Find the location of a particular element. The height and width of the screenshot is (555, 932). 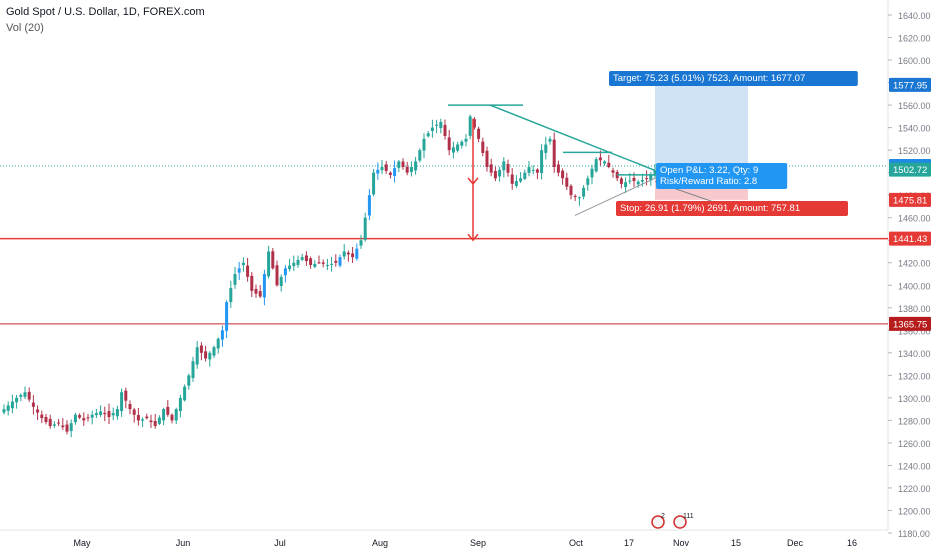

x-tick-label: May is located at coordinates (82, 543).